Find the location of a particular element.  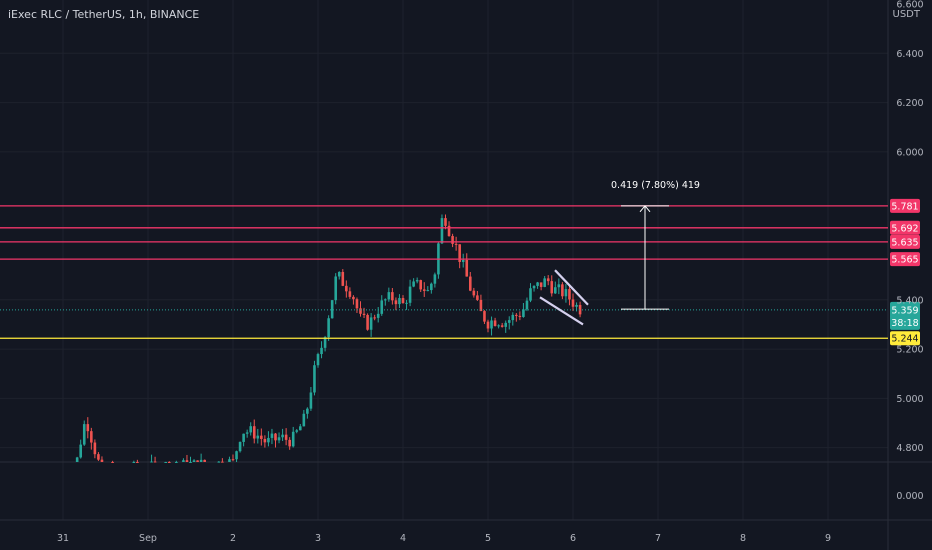

symbol-title: iExec RLC / TetherUS, 1h, BINANCE is located at coordinates (104, 14).